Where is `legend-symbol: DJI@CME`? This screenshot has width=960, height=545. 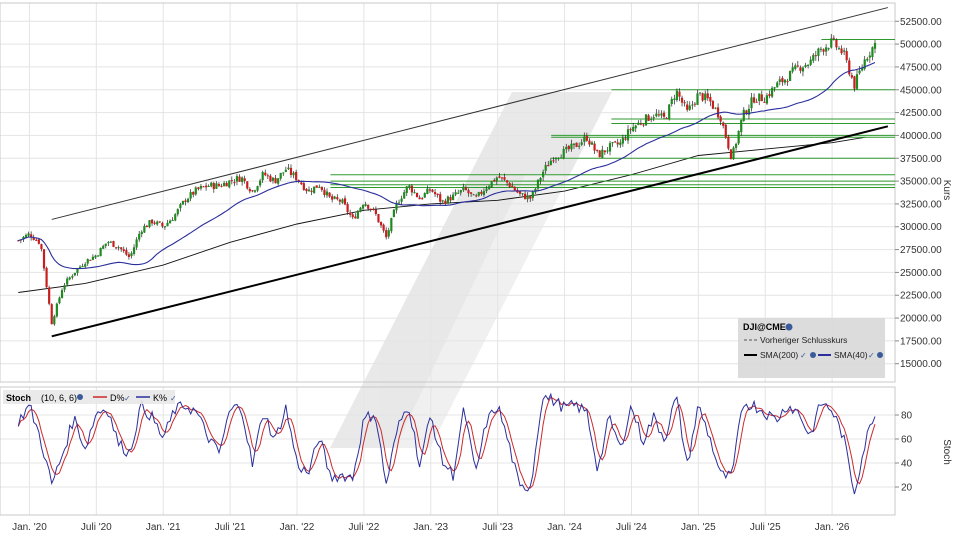
legend-symbol: DJI@CME is located at coordinates (764, 327).